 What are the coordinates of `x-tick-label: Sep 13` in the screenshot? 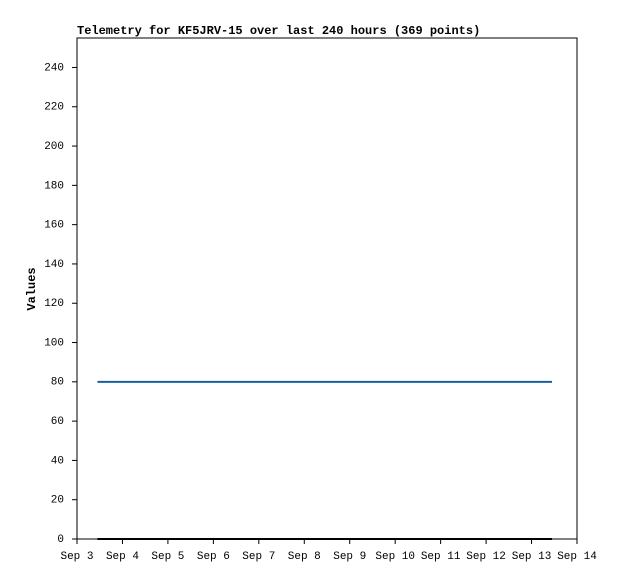 It's located at (532, 557).